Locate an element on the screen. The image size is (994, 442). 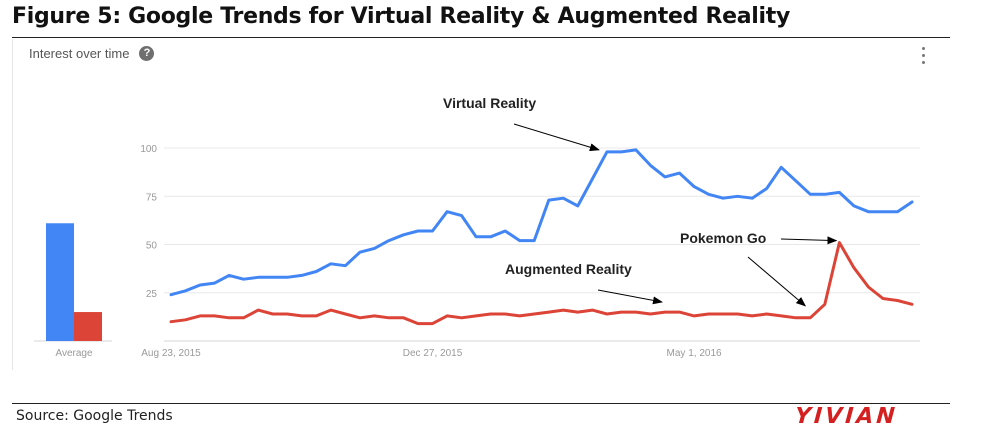
brand-logo: YIVIAN is located at coordinates (846, 416).